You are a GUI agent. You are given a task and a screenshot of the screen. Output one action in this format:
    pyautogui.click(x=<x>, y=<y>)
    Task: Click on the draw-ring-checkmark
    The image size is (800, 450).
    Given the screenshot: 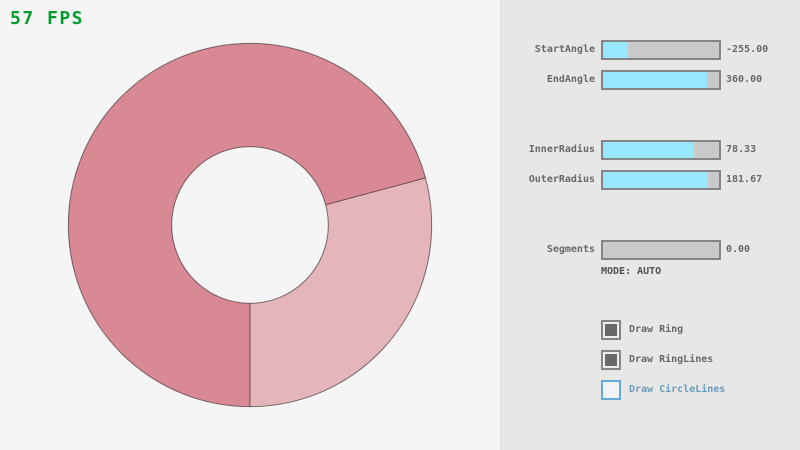 What is the action you would take?
    pyautogui.click(x=611, y=330)
    